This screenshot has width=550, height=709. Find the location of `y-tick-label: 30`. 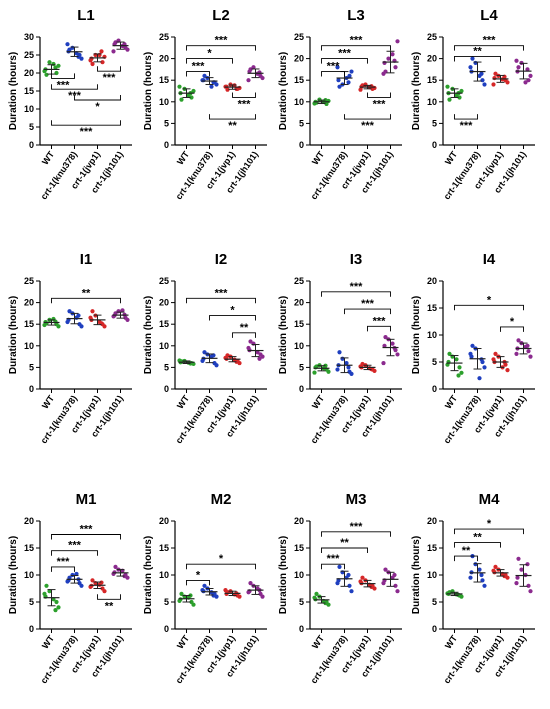

y-tick-label: 30 is located at coordinates (29, 37).